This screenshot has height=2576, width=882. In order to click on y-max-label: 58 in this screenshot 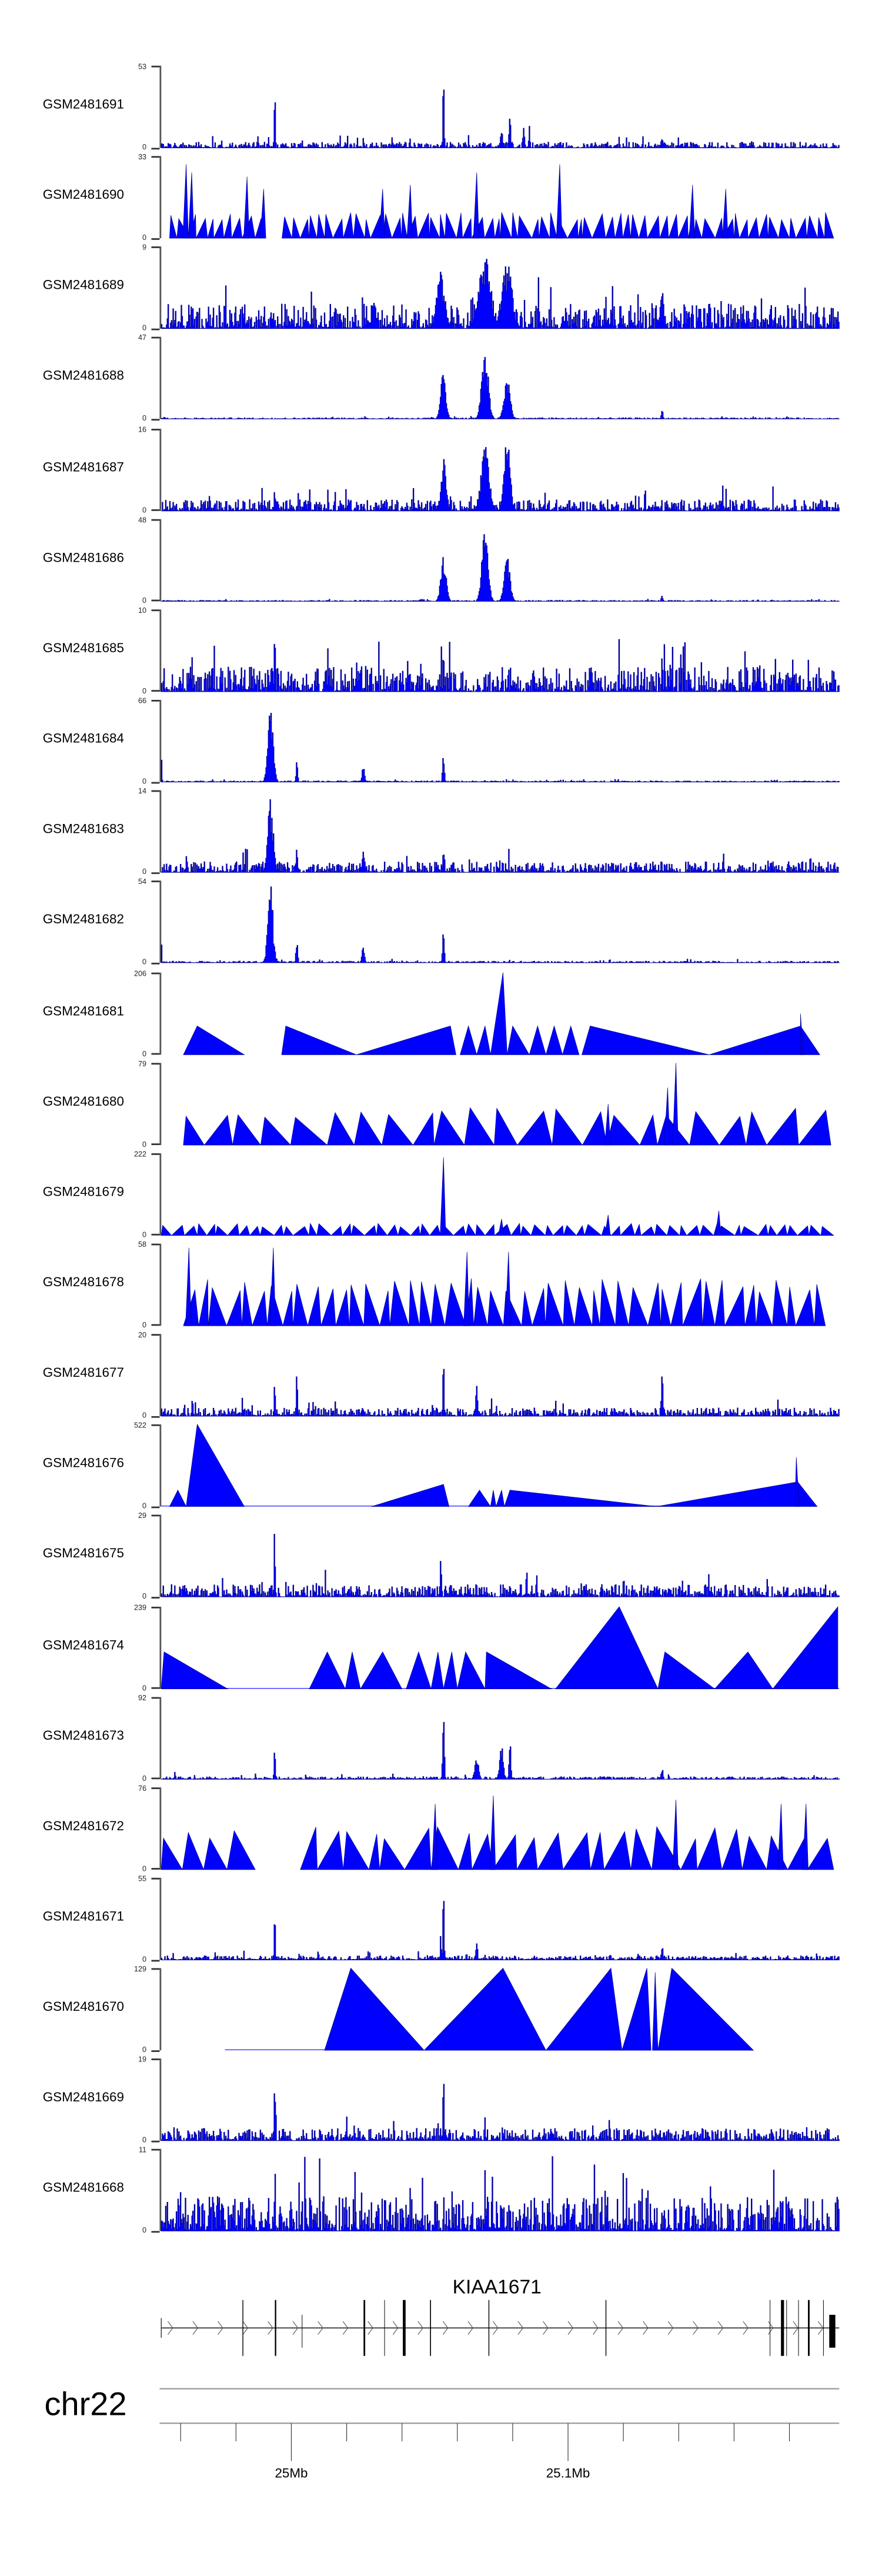, I will do `click(142, 1244)`.